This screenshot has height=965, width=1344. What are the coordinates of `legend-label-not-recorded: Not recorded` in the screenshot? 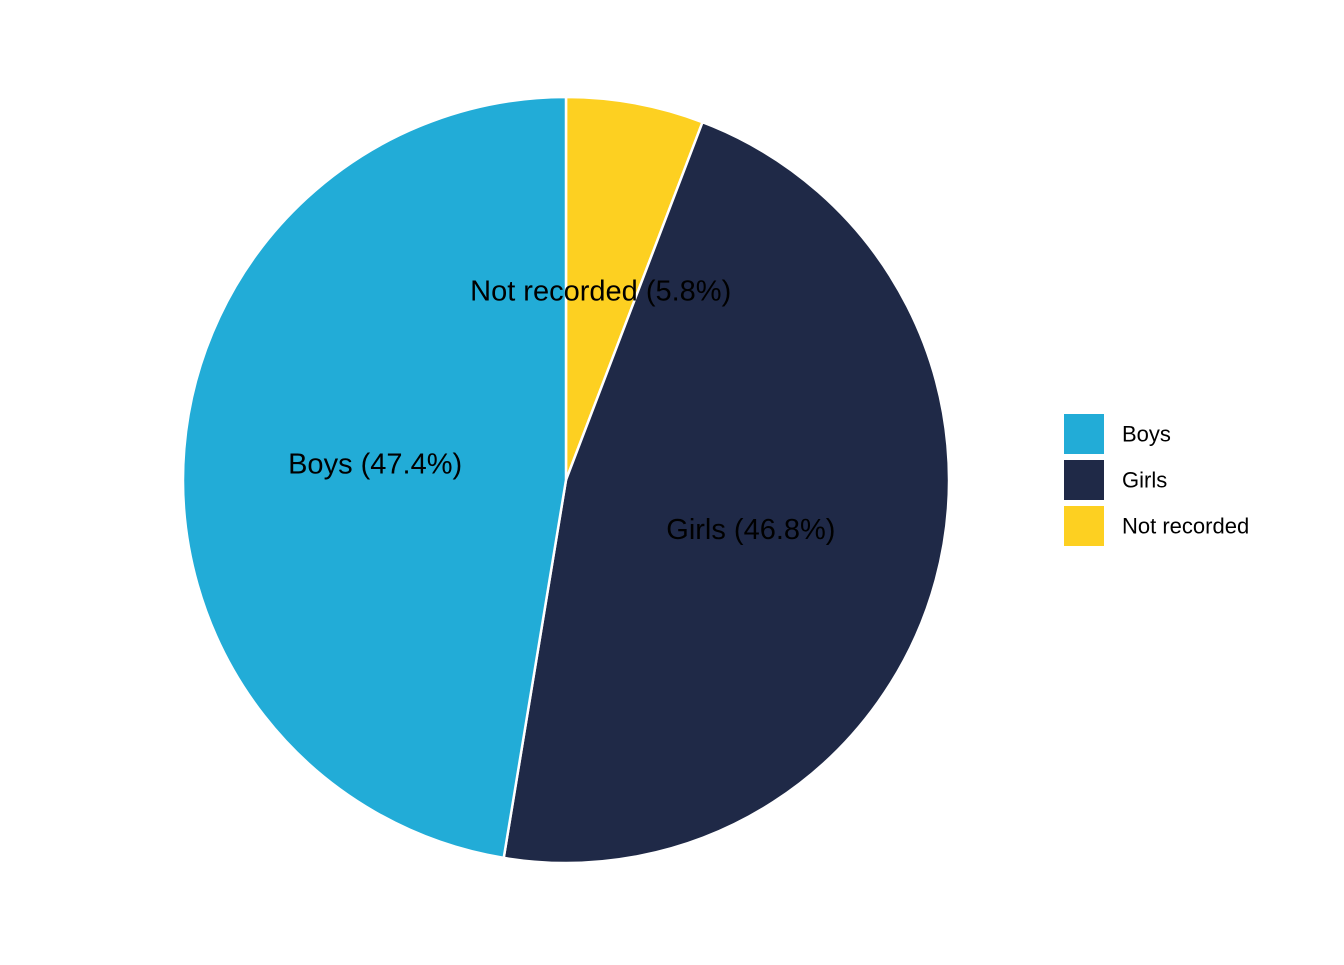 It's located at (1185, 526).